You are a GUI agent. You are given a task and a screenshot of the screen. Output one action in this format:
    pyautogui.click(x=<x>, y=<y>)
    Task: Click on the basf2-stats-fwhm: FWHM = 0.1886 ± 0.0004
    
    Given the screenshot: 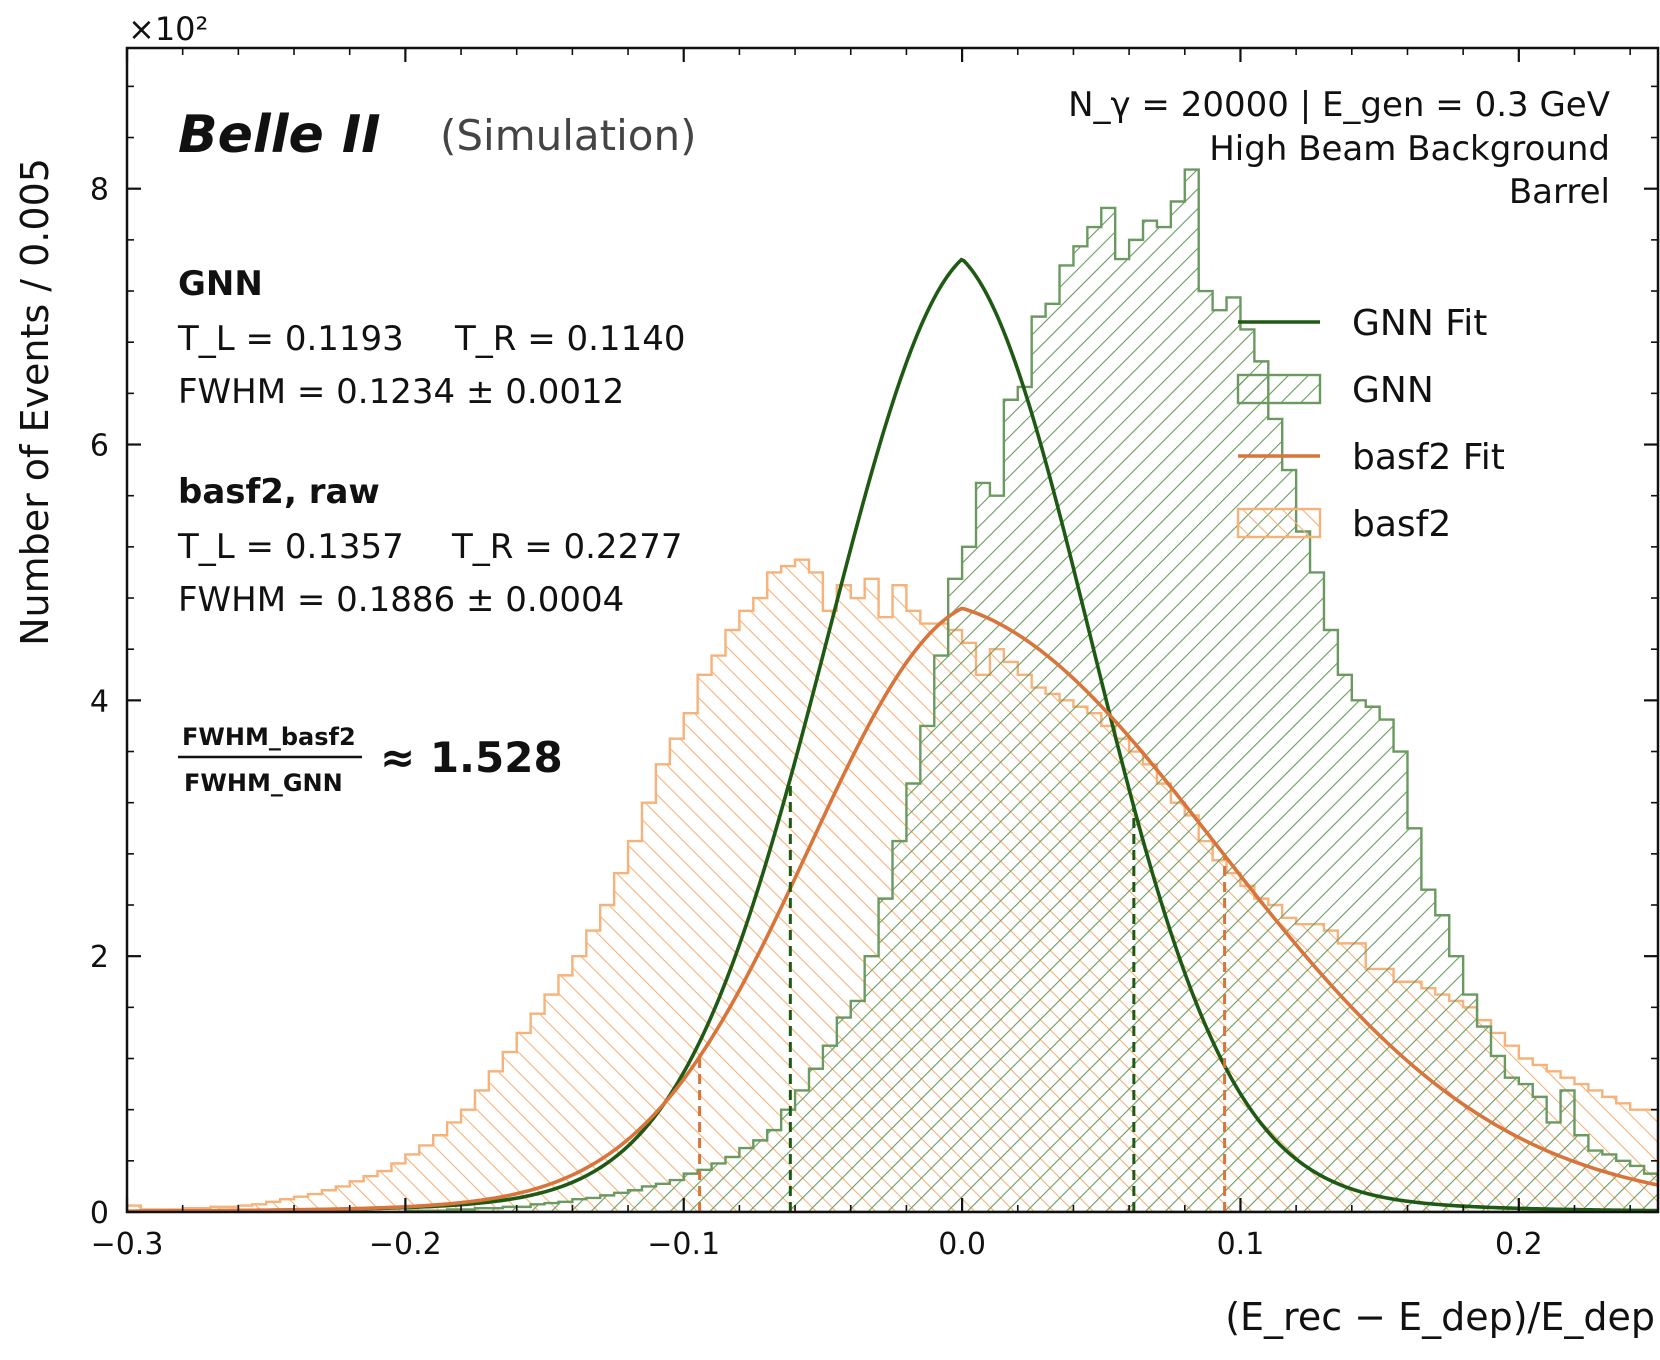 What is the action you would take?
    pyautogui.click(x=401, y=600)
    